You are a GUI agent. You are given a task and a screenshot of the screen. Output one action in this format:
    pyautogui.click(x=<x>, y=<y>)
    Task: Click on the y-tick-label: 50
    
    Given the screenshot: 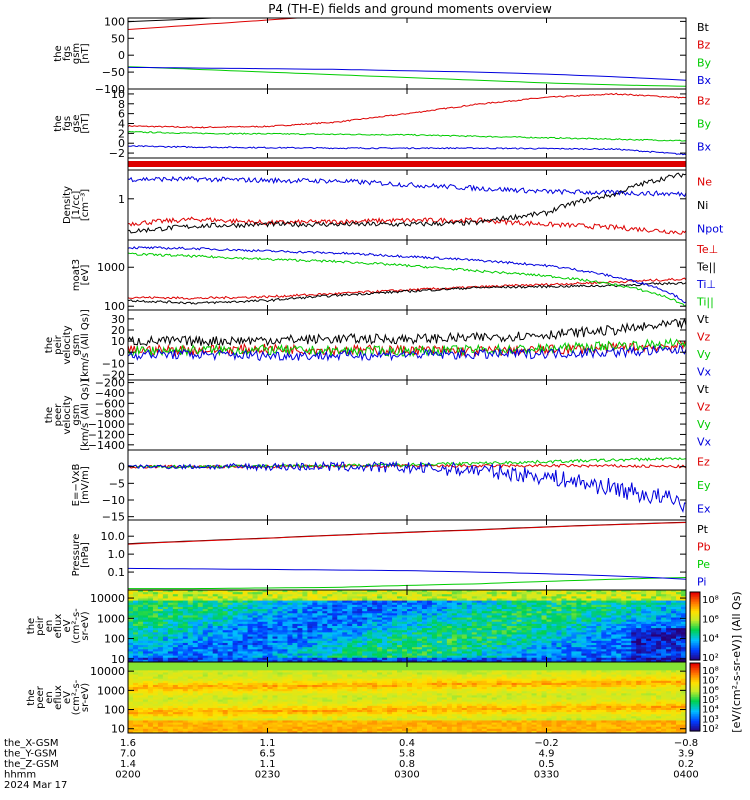 What is the action you would take?
    pyautogui.click(x=118, y=38)
    